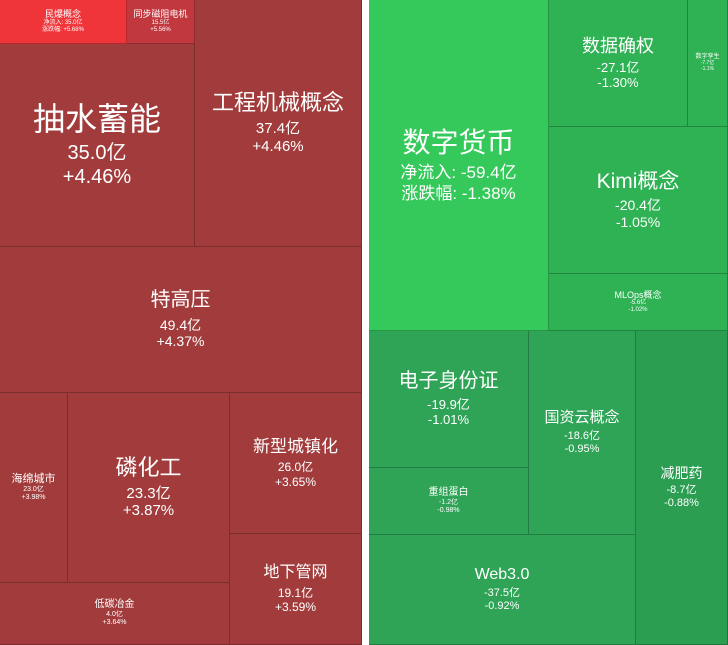 The width and height of the screenshot is (728, 645). I want to click on sector-change: -0.98%, so click(448, 510).